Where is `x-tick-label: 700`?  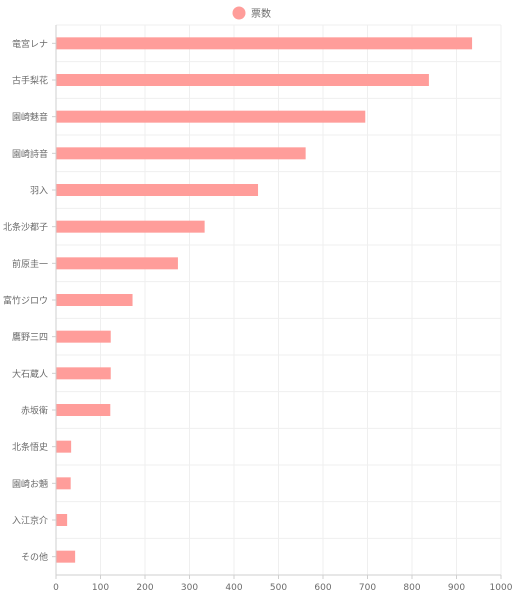 x-tick-label: 700 is located at coordinates (367, 588).